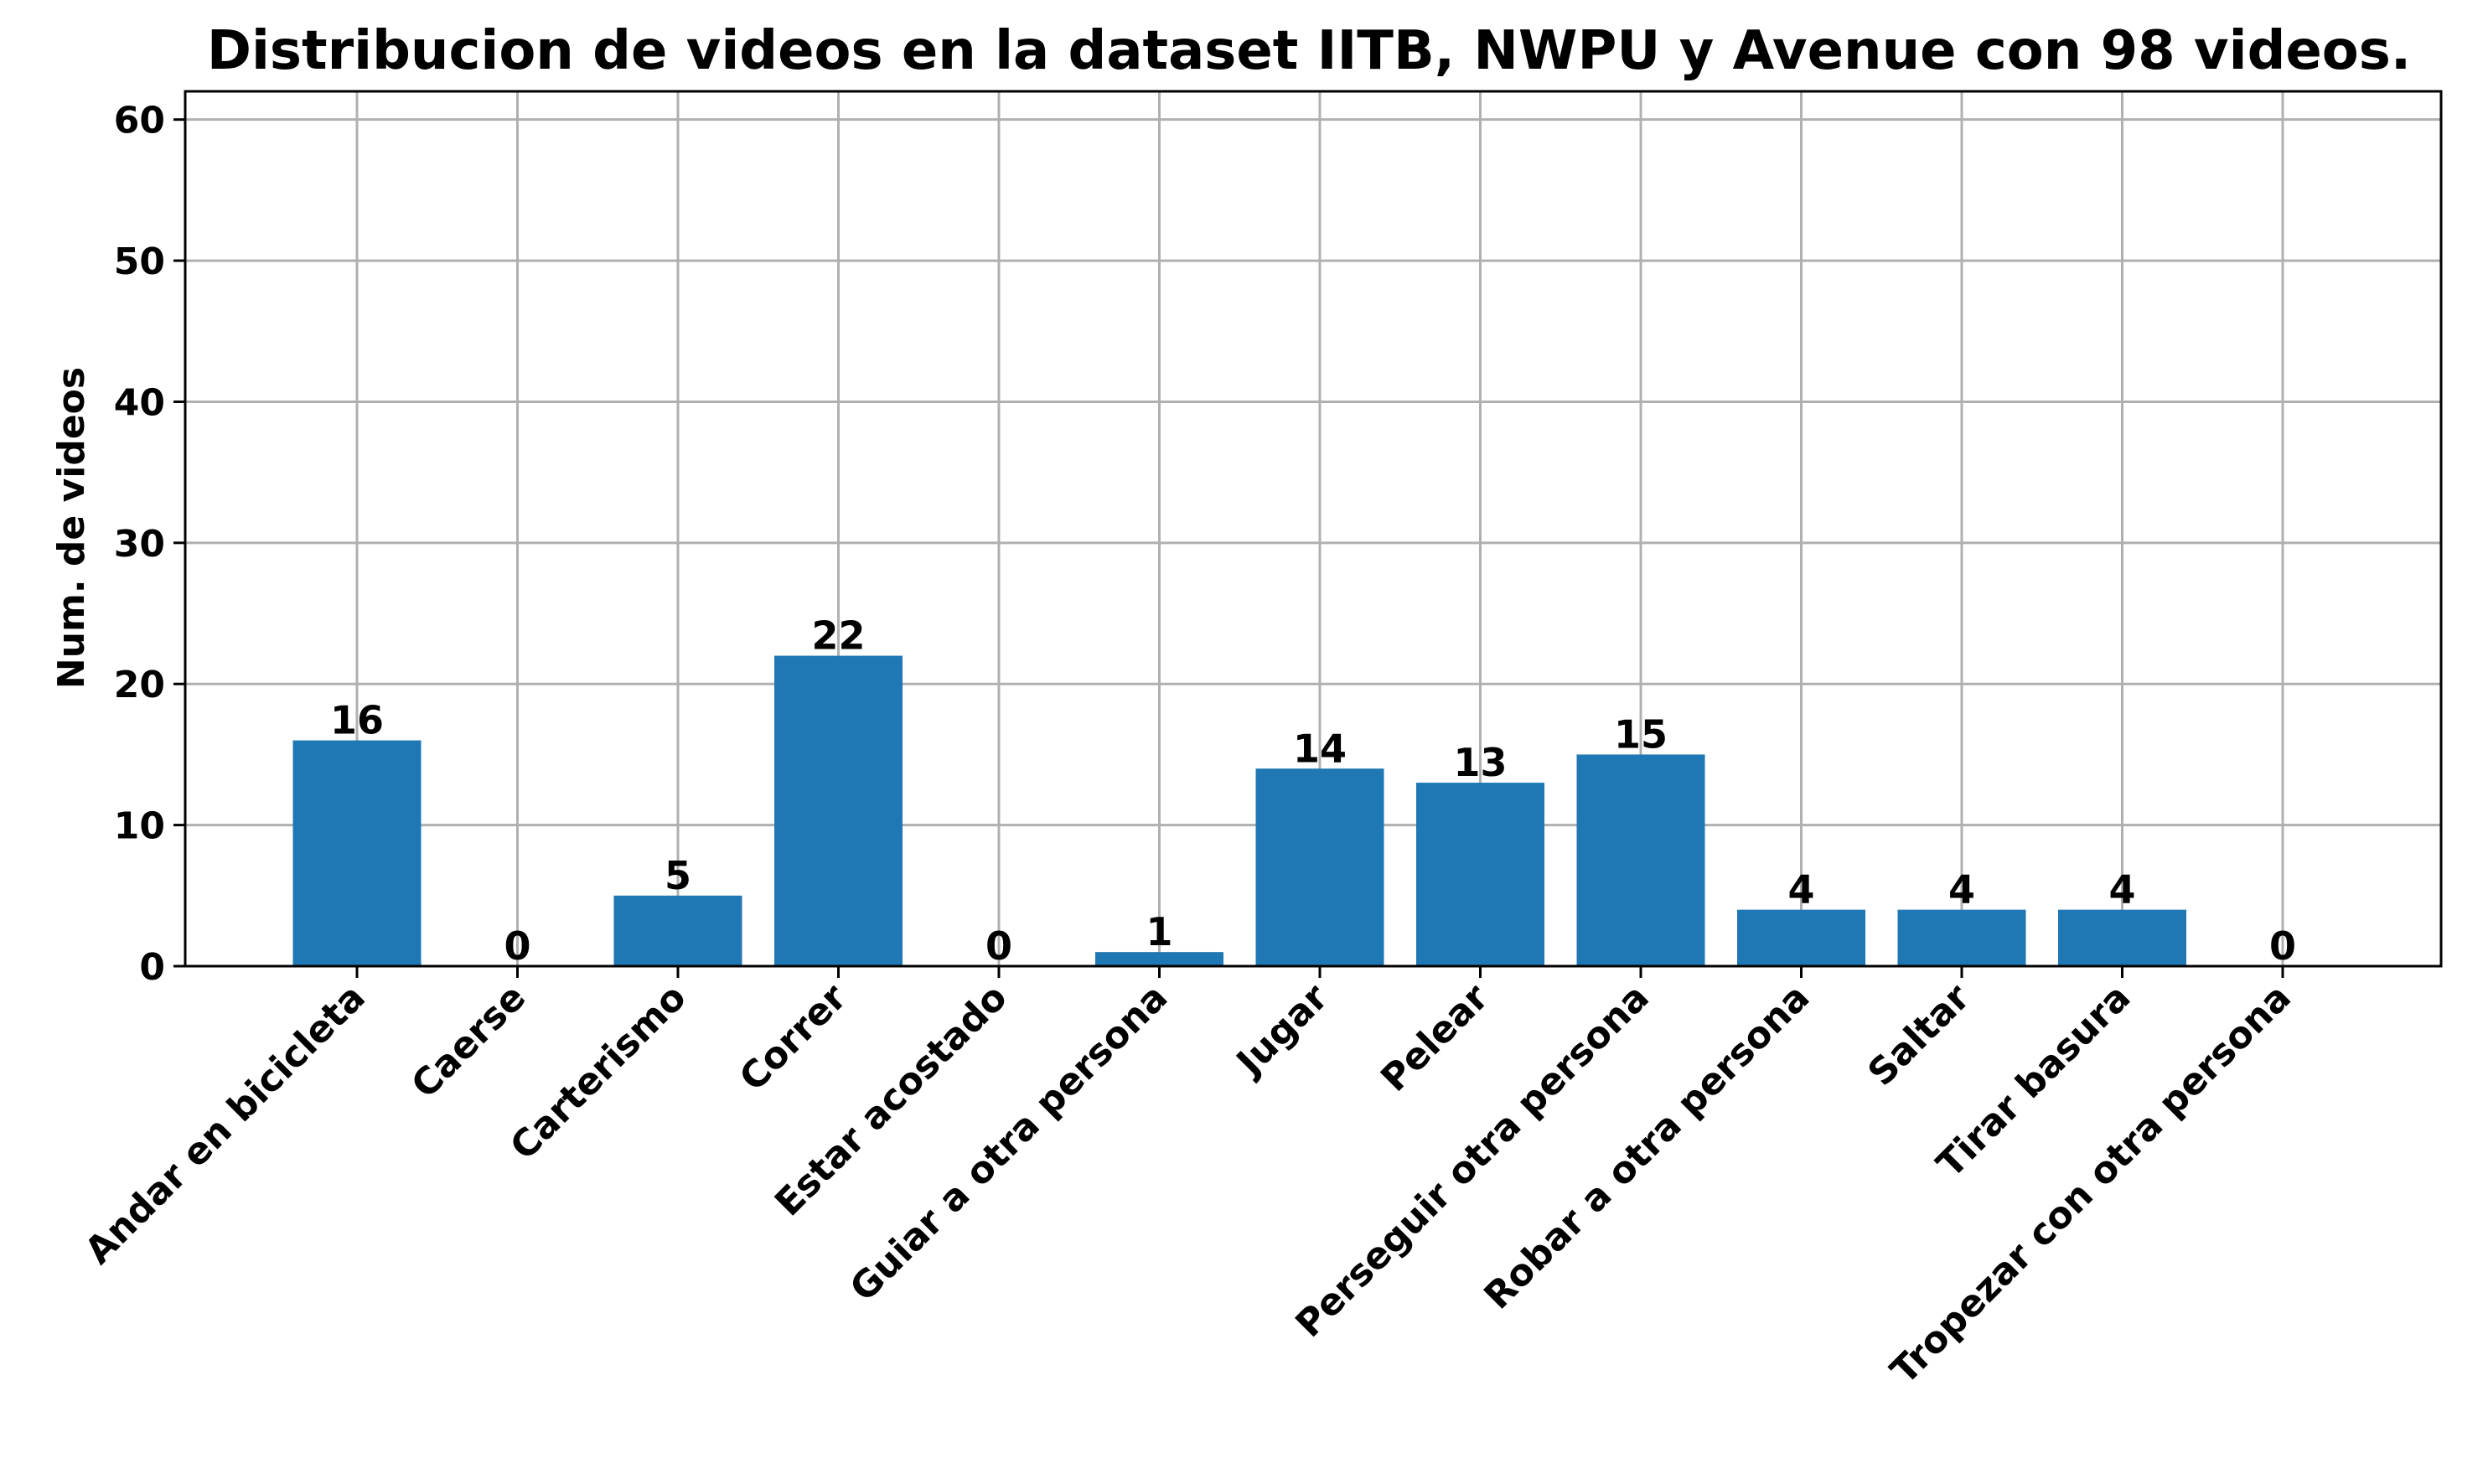  I want to click on y-tick-label: 30, so click(139, 544).